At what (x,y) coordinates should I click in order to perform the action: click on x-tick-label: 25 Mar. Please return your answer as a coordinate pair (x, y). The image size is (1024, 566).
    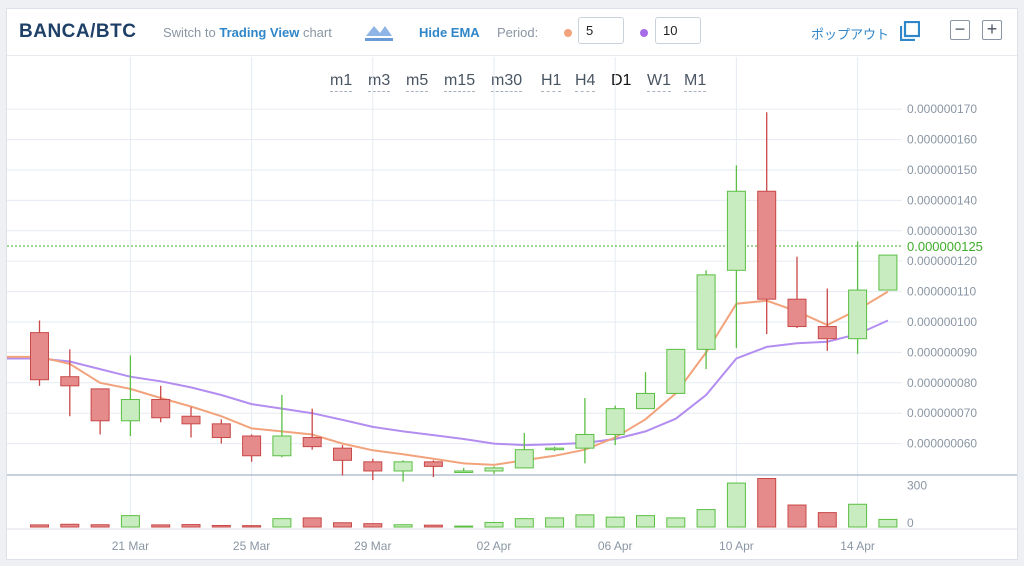
    Looking at the image, I should click on (251, 546).